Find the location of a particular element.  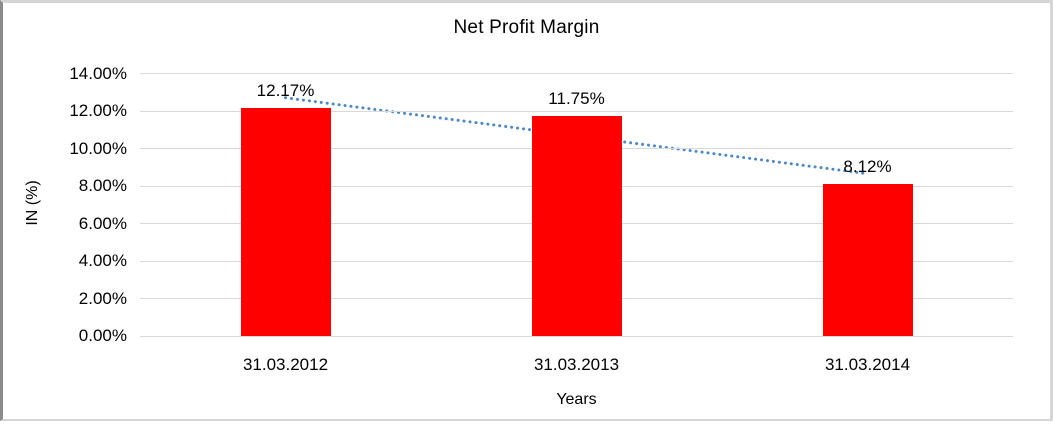

data-label: 8.12% is located at coordinates (867, 166).